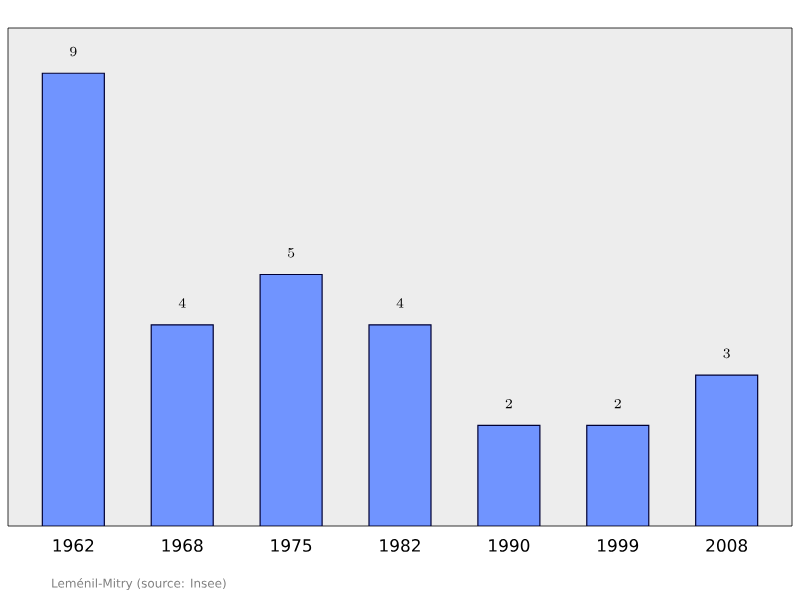 This screenshot has width=800, height=598. What do you see at coordinates (182, 545) in the screenshot?
I see `x-tick-label: 1968` at bounding box center [182, 545].